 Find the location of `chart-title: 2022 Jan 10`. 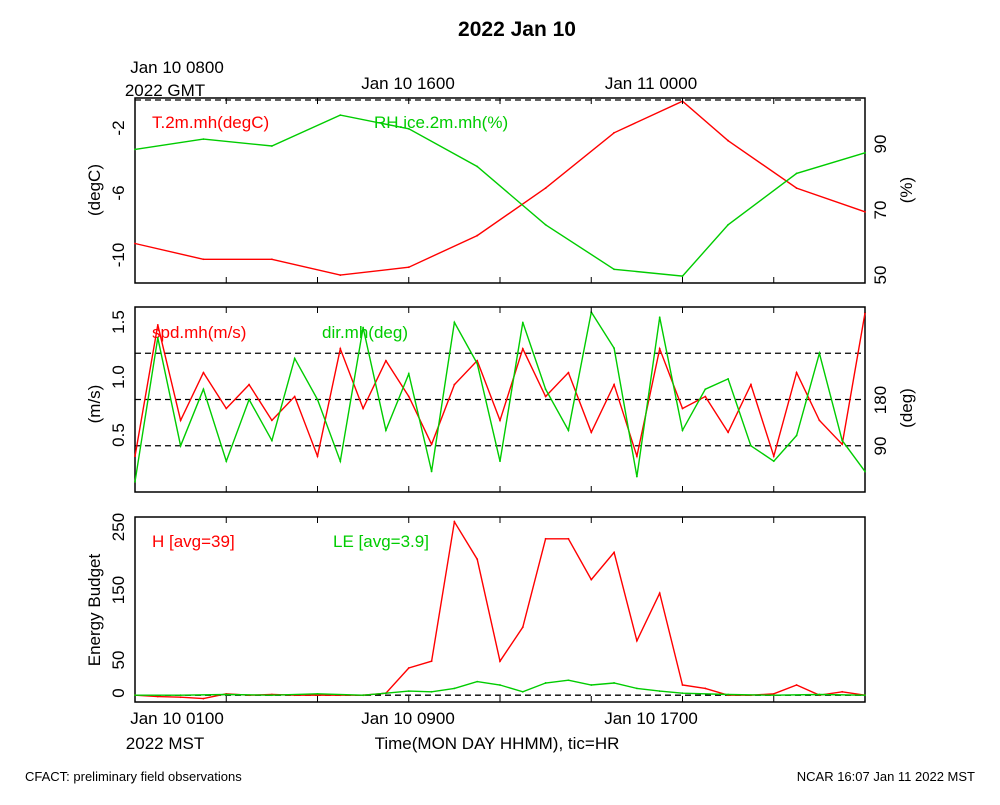

chart-title: 2022 Jan 10 is located at coordinates (517, 29).